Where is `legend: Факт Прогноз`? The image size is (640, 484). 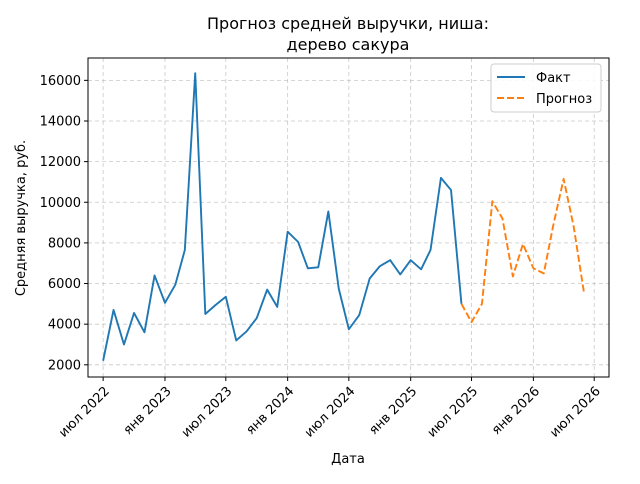 legend: Факт Прогноз is located at coordinates (546, 88).